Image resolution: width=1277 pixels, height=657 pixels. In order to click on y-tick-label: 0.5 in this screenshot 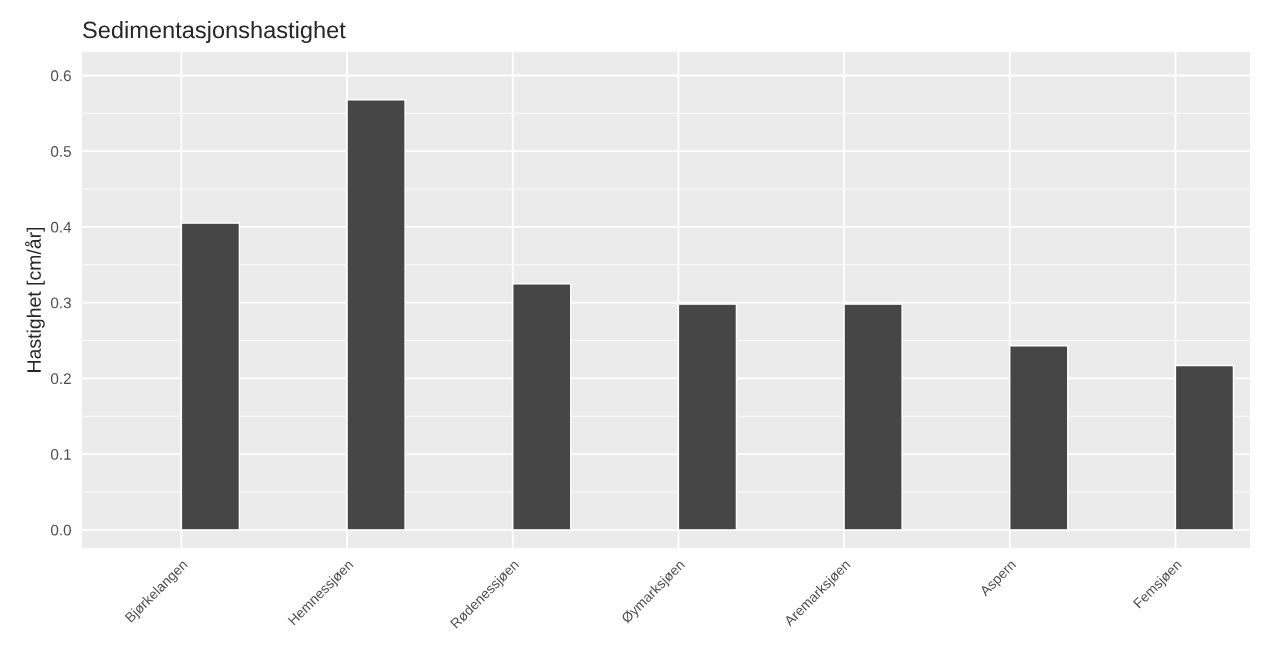, I will do `click(60, 151)`.